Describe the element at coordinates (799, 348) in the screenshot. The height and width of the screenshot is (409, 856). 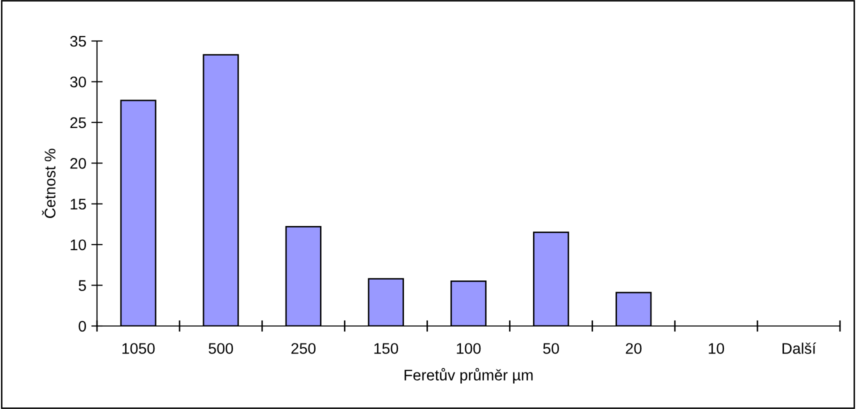
I see `x-tick-label: Další` at that location.